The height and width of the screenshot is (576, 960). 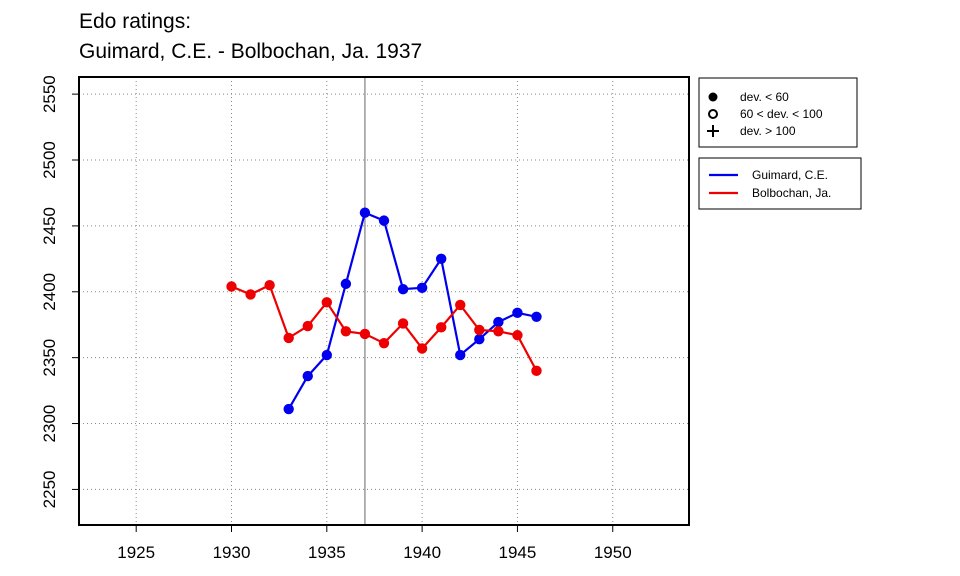 What do you see at coordinates (422, 552) in the screenshot?
I see `x-tick-label: 1940` at bounding box center [422, 552].